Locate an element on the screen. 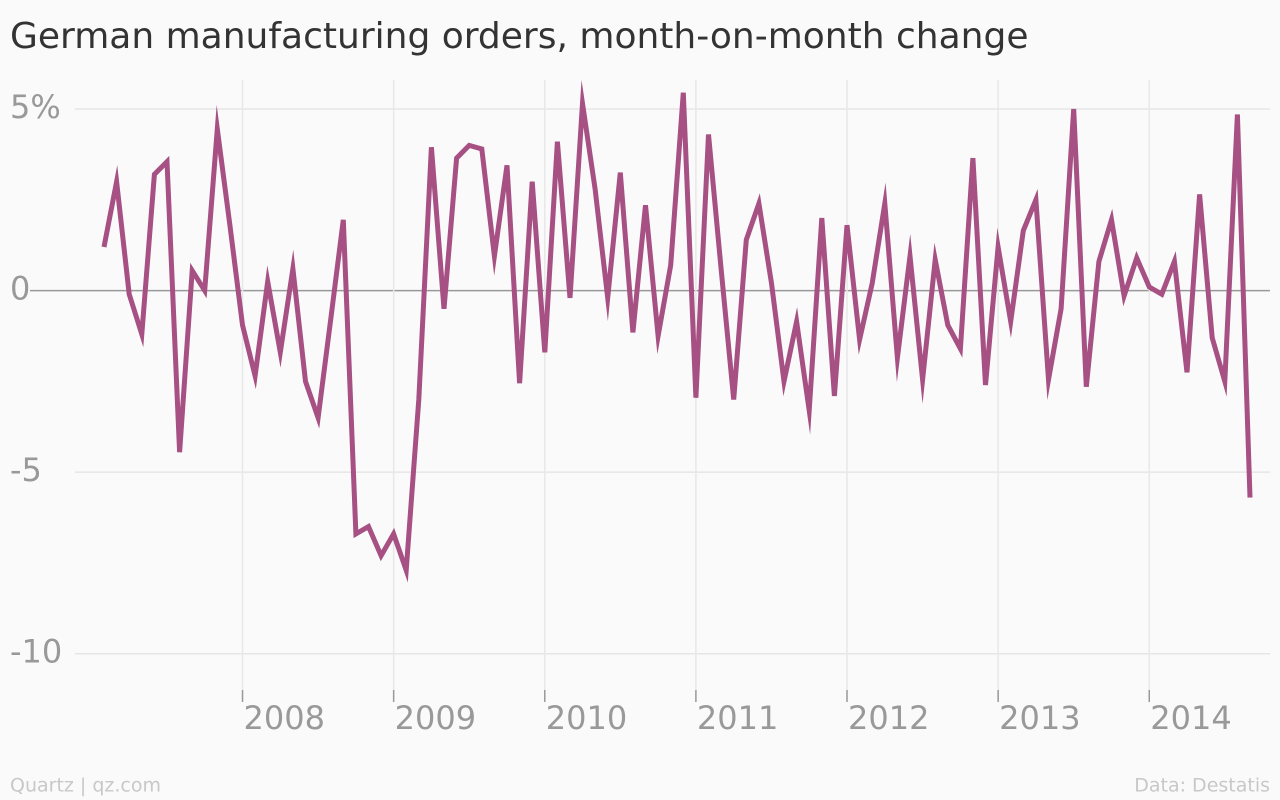 The height and width of the screenshot is (800, 1280). credit: Quartz | qz.com is located at coordinates (85, 786).